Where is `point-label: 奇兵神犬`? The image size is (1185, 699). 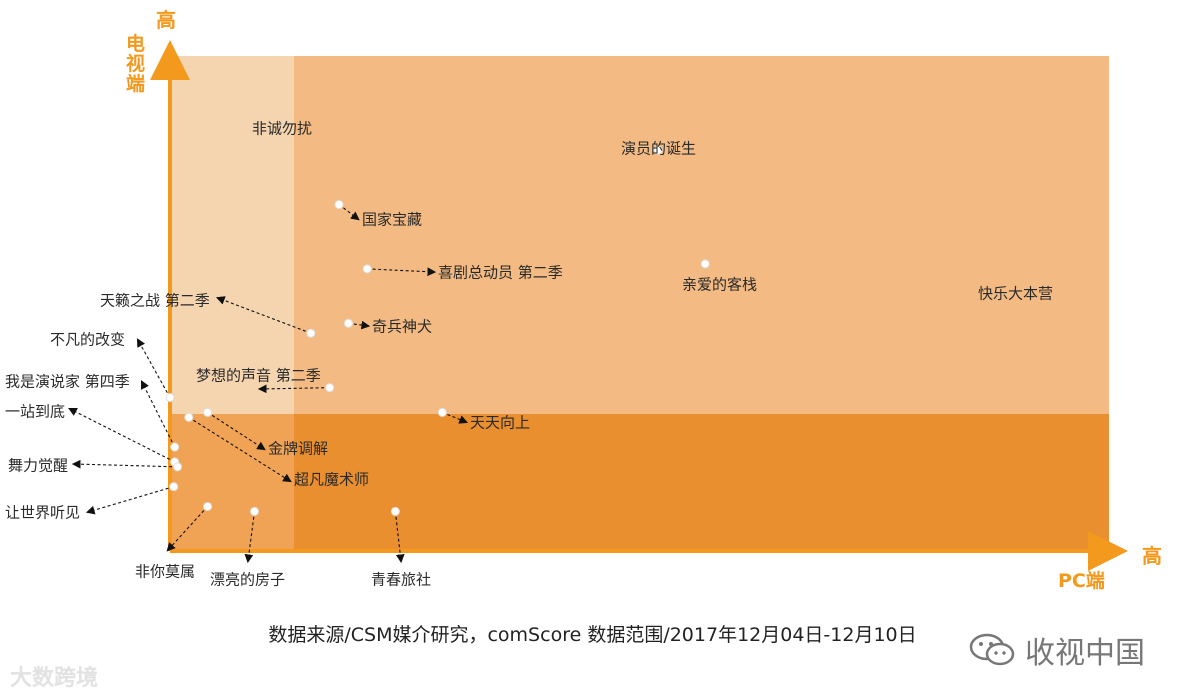
point-label: 奇兵神犬 is located at coordinates (402, 326).